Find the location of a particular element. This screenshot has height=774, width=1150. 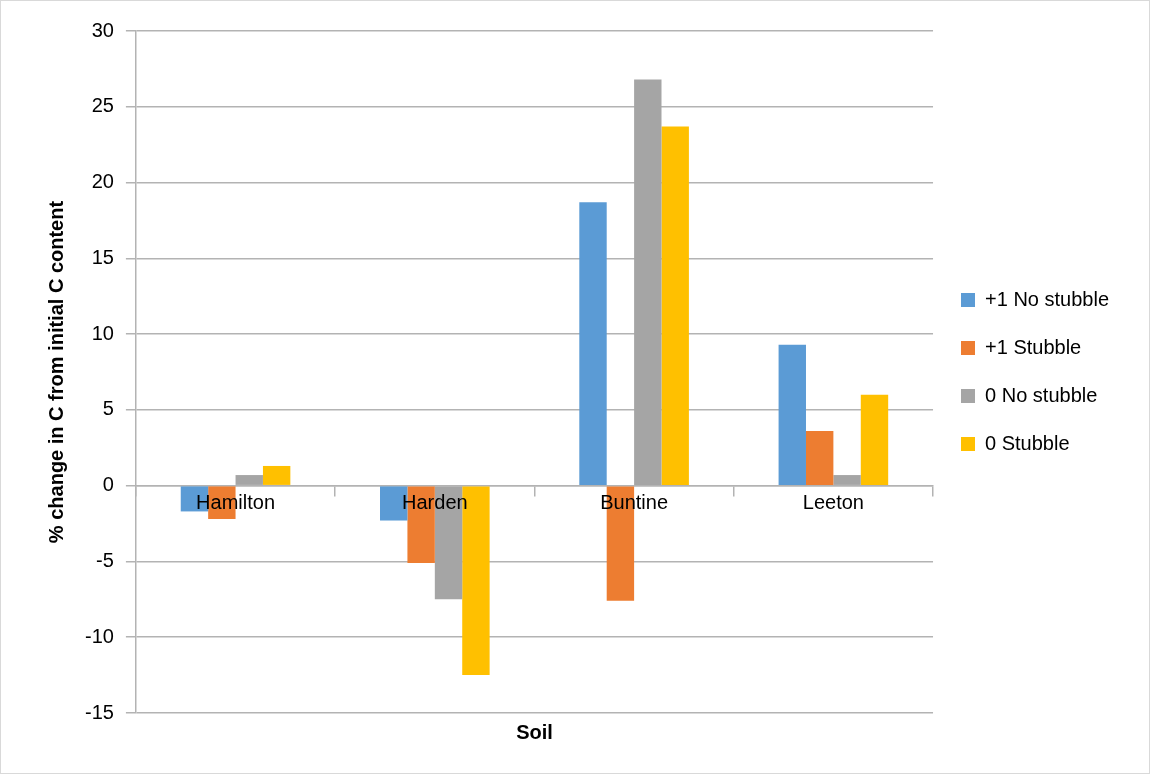

y-tick-label: 25 is located at coordinates (102, 105).